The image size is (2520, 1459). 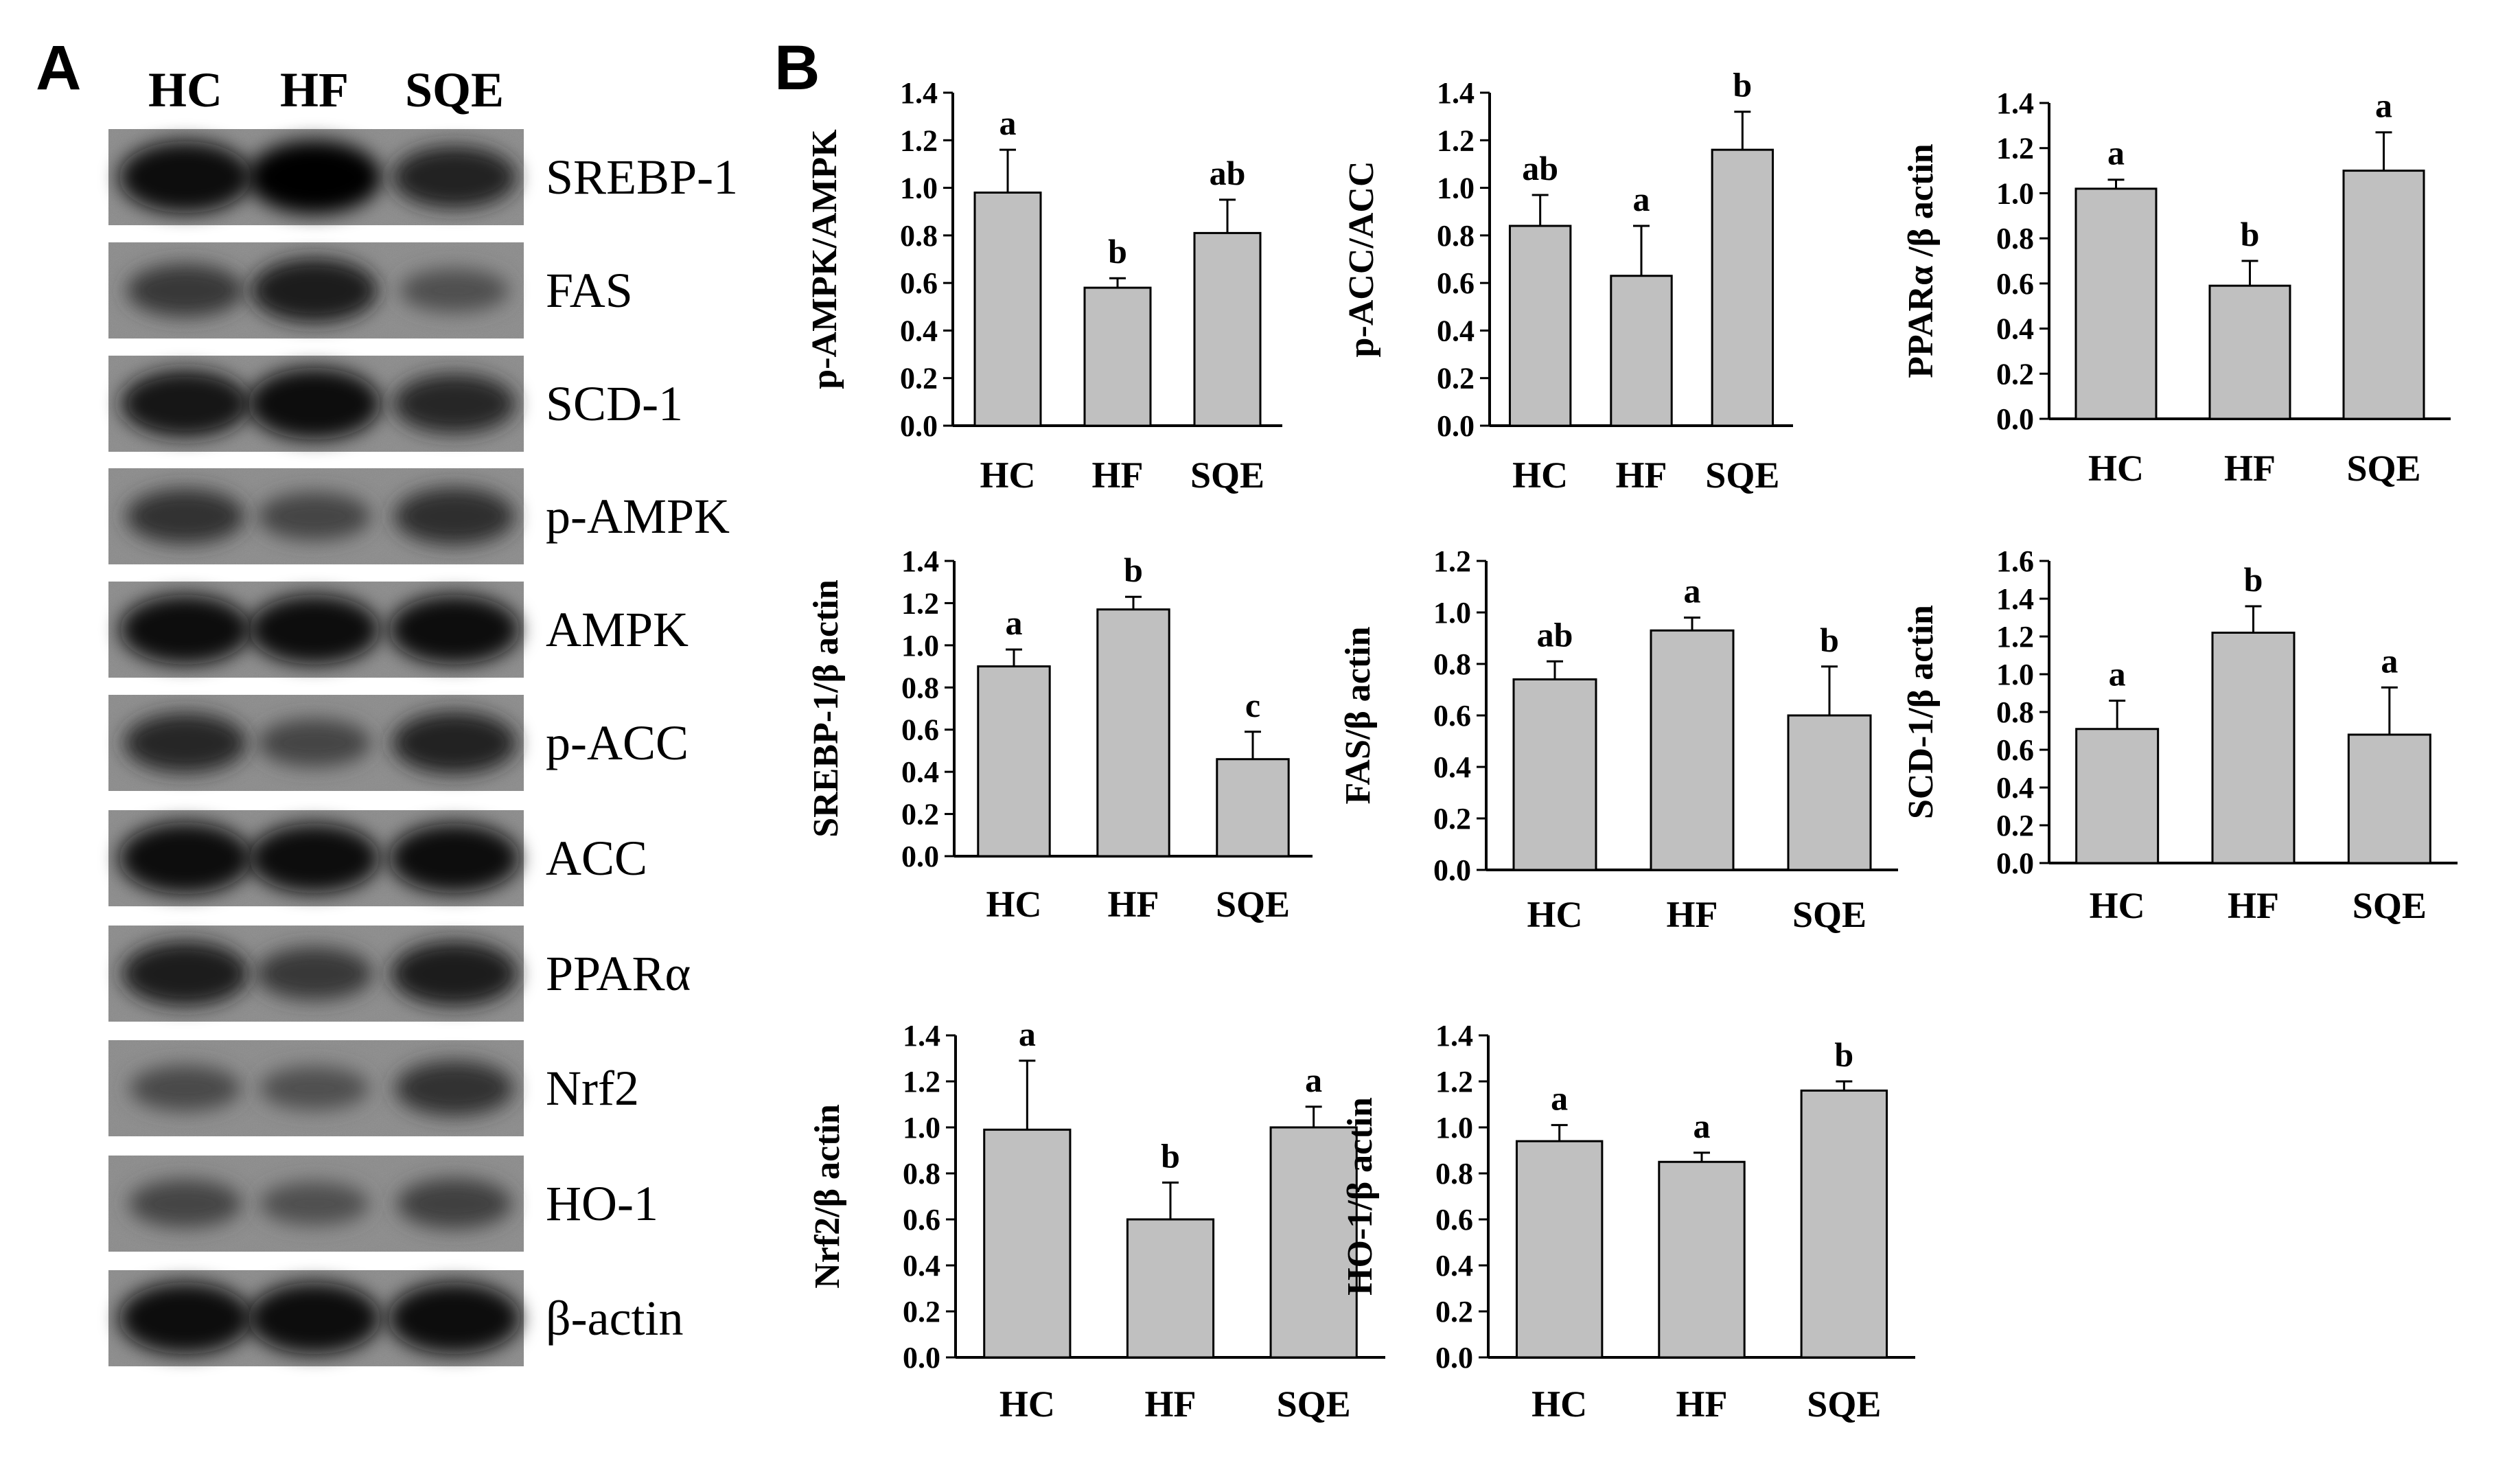 I want to click on blot-row-label: Nrf2, so click(x=592, y=1088).